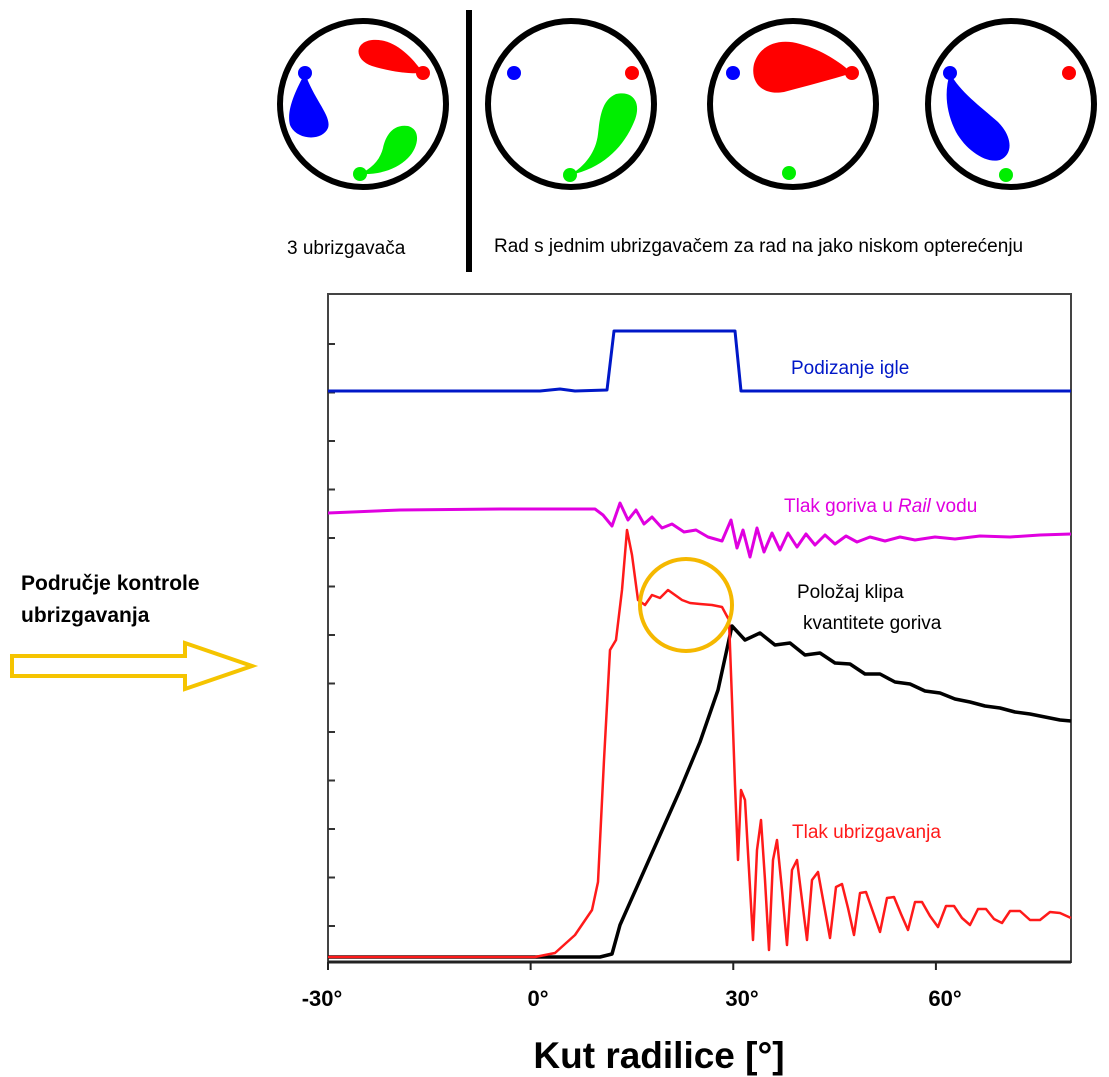 The height and width of the screenshot is (1077, 1109). I want to click on rail-label-suffix: vodu, so click(954, 506).